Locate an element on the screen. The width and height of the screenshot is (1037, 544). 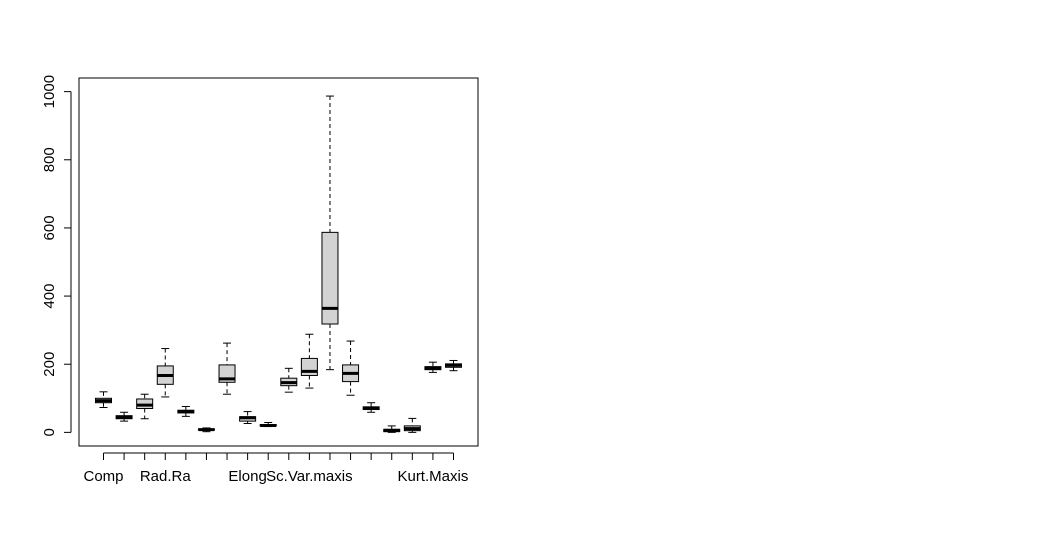
x-tick-label: Kurt.Maxis is located at coordinates (432, 476).